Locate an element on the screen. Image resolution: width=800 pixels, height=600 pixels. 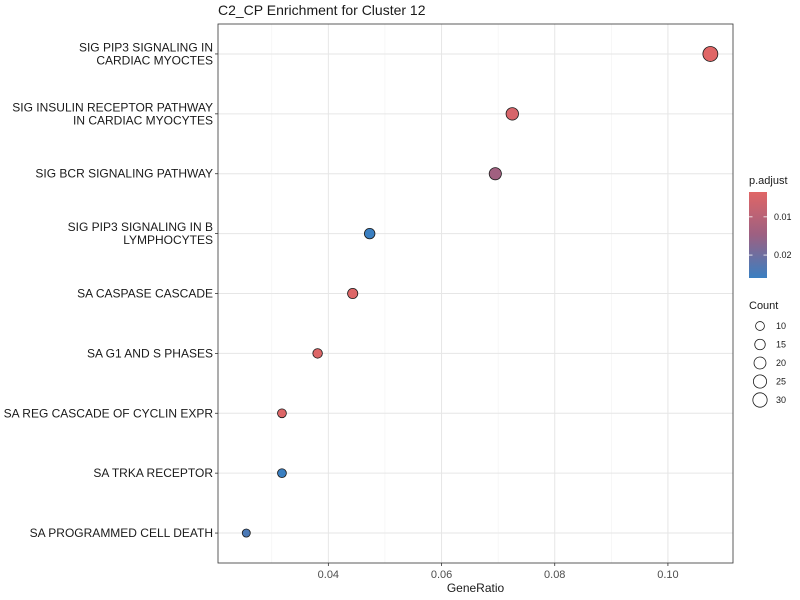
size-legend-label: 25 is located at coordinates (781, 382).